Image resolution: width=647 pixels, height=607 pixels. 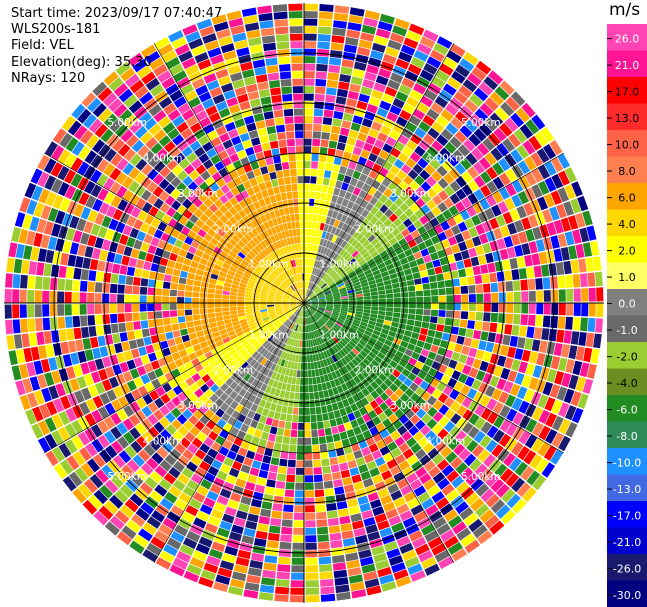 I want to click on range-ring-label: 1.00km, so click(x=340, y=335).